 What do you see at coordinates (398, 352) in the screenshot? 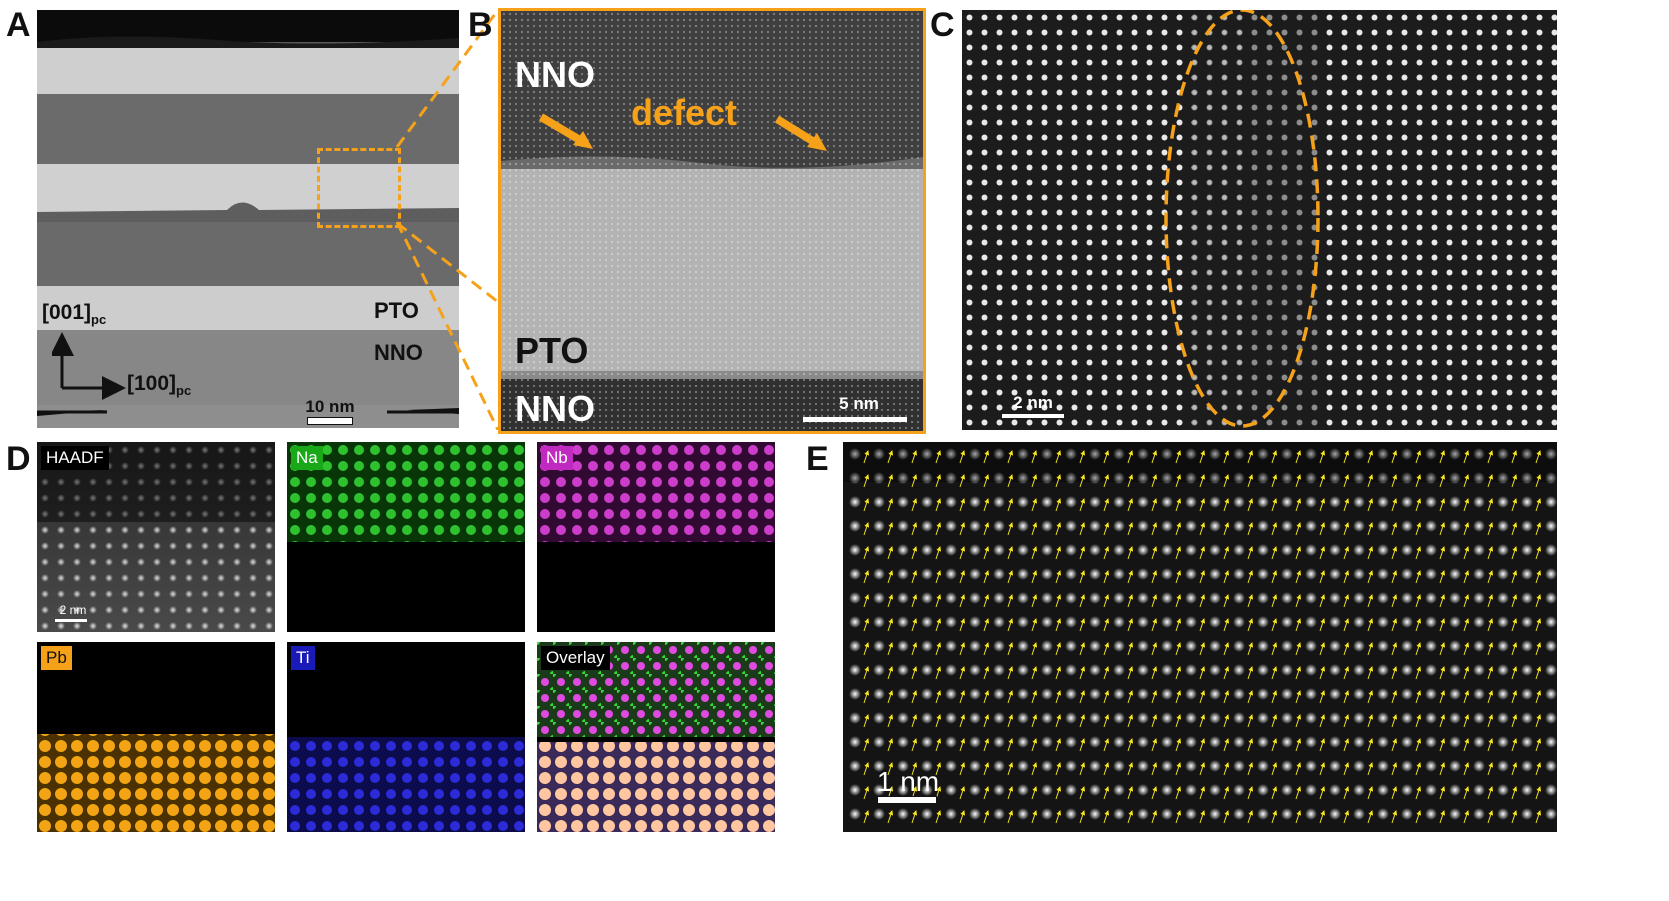
I see `layer-nno-label: NNO` at bounding box center [398, 352].